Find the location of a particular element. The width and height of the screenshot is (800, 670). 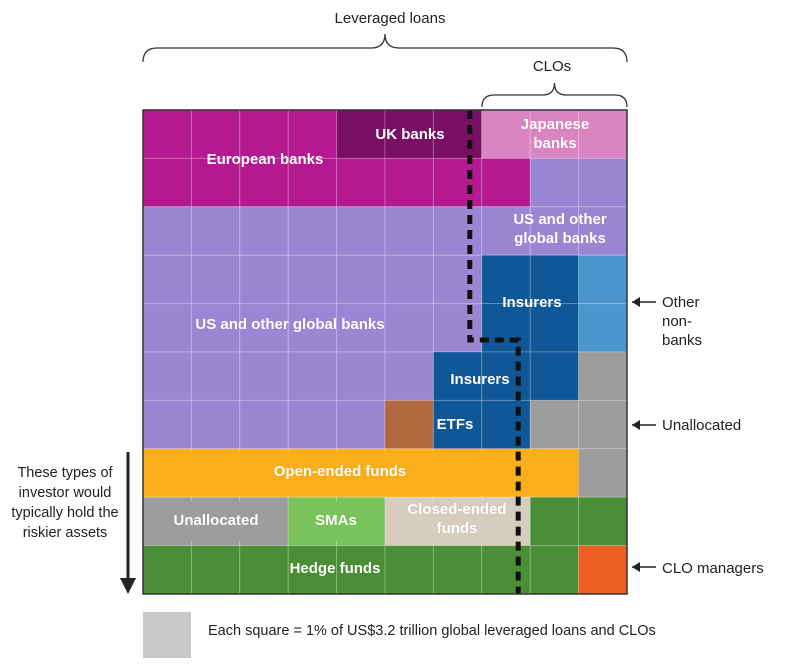

square-insurers-loans is located at coordinates (457, 424).